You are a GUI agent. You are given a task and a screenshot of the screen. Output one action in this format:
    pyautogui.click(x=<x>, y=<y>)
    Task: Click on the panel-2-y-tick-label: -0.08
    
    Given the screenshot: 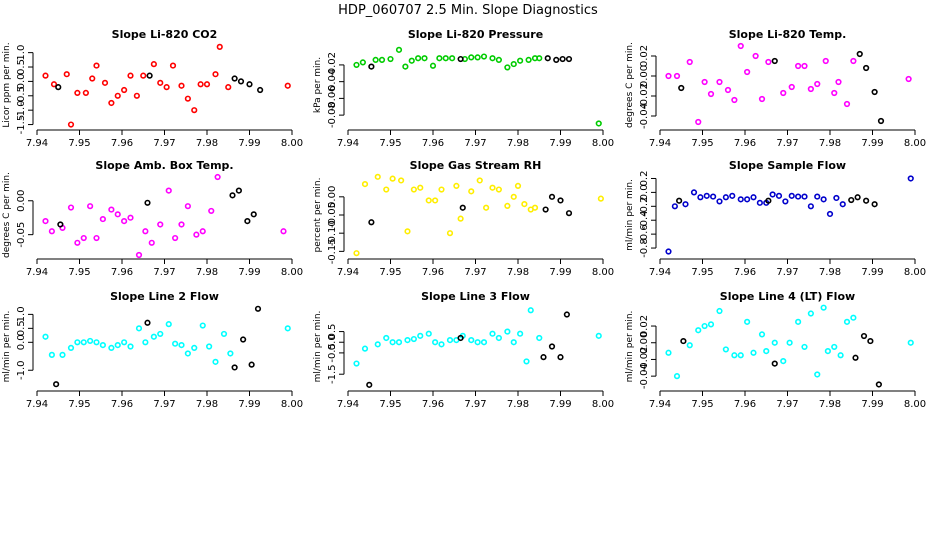 What is the action you would take?
    pyautogui.click(x=332, y=115)
    